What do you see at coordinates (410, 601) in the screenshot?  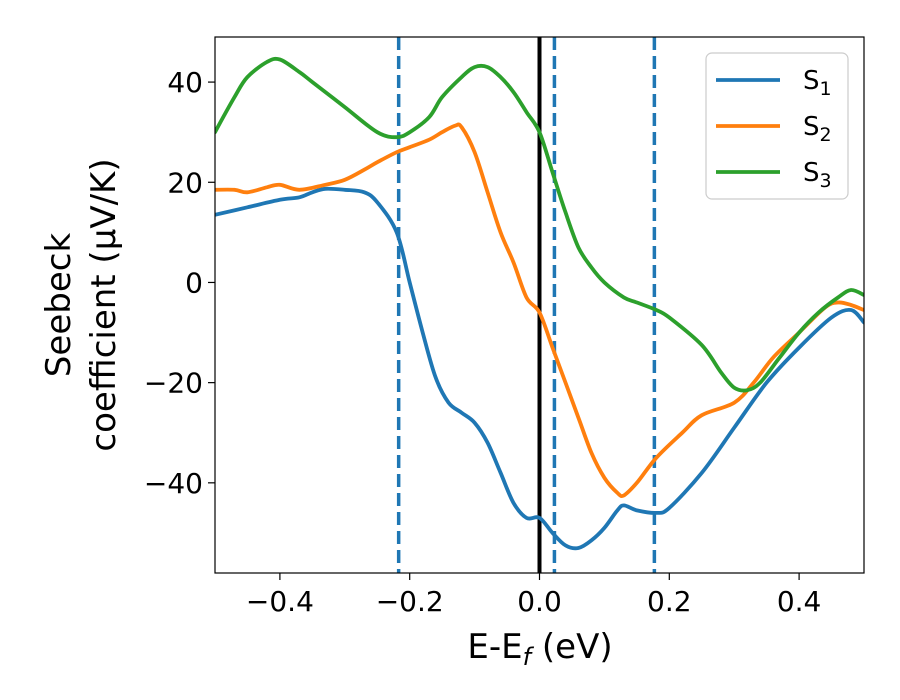 I see `x-tick-label: −0.2` at bounding box center [410, 601].